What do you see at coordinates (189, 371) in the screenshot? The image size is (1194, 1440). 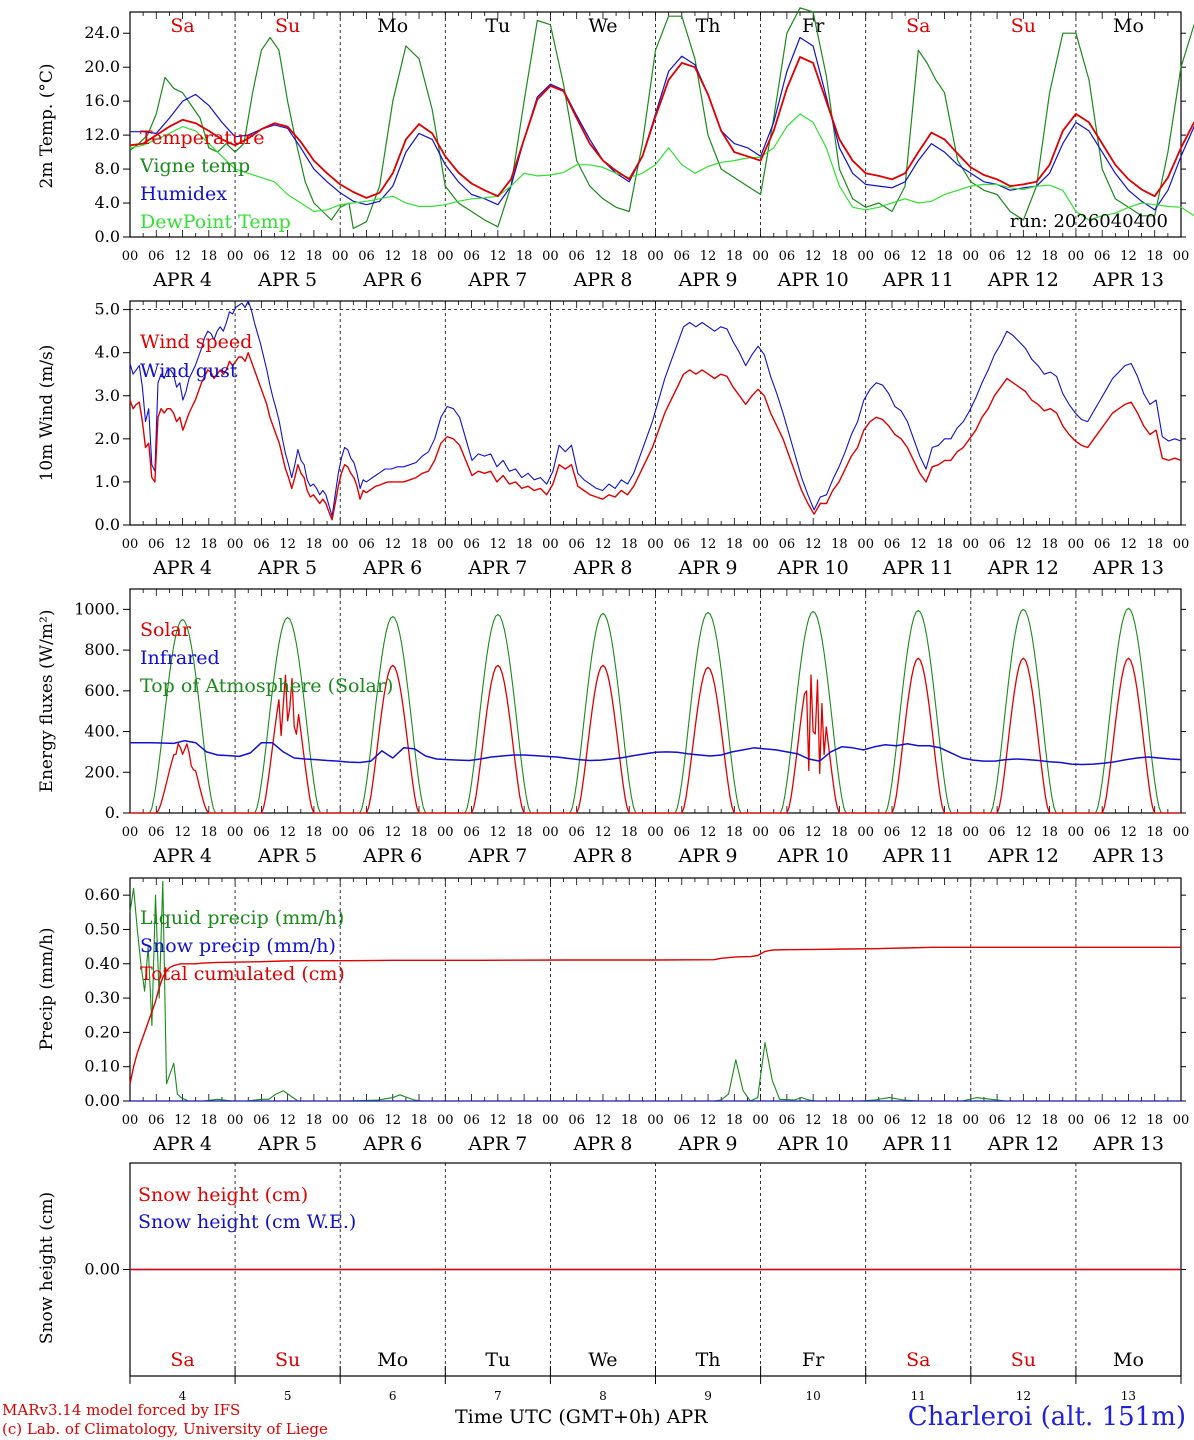 I see `legend-entry: Wind gust` at bounding box center [189, 371].